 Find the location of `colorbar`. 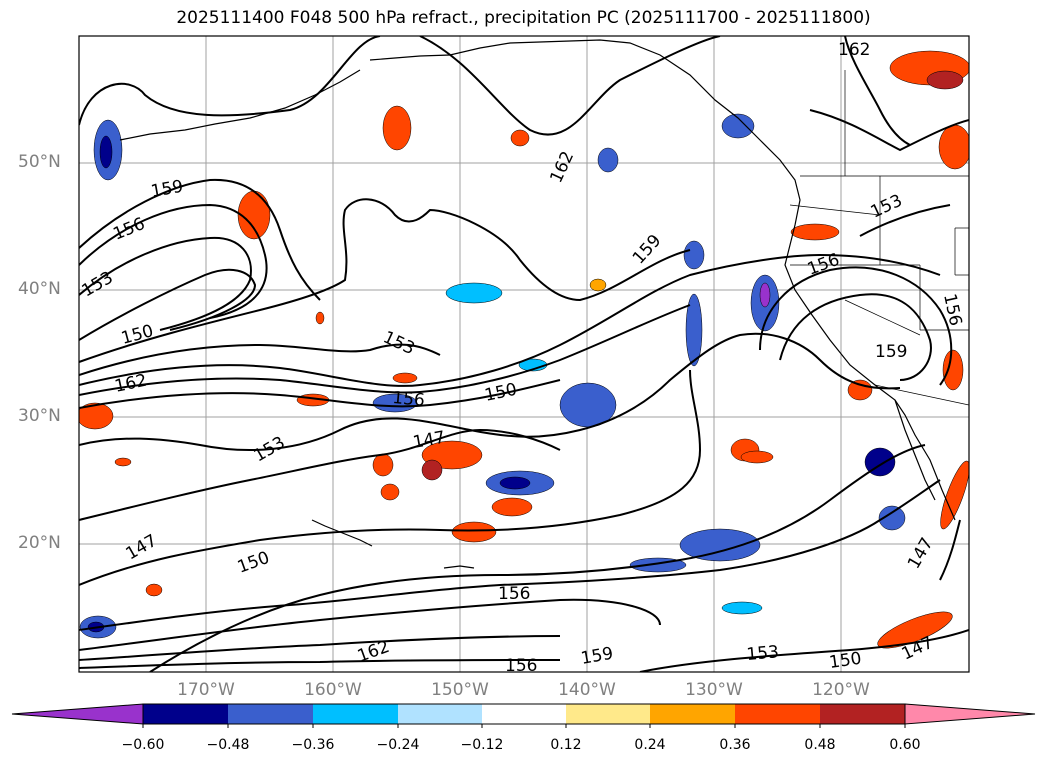

colorbar is located at coordinates (523, 715).